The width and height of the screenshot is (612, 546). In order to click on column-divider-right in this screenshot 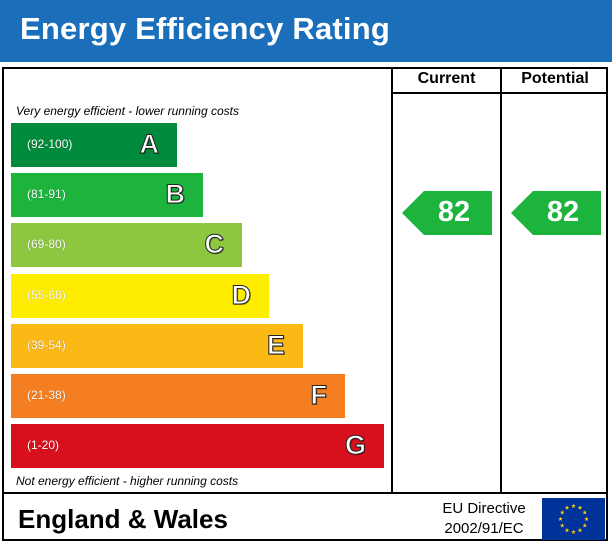, I will do `click(501, 280)`.